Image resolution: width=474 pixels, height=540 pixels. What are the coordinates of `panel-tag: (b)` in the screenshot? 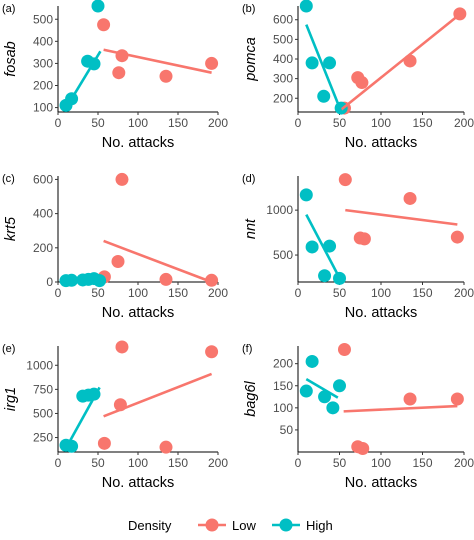 It's located at (248, 9).